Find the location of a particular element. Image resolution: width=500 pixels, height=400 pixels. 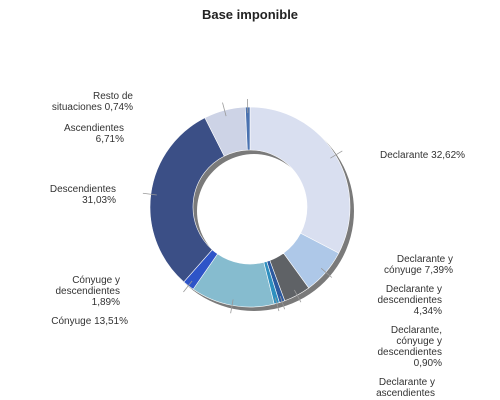

slice-label: Resto de situaciones 0,74% is located at coordinates (93, 102).